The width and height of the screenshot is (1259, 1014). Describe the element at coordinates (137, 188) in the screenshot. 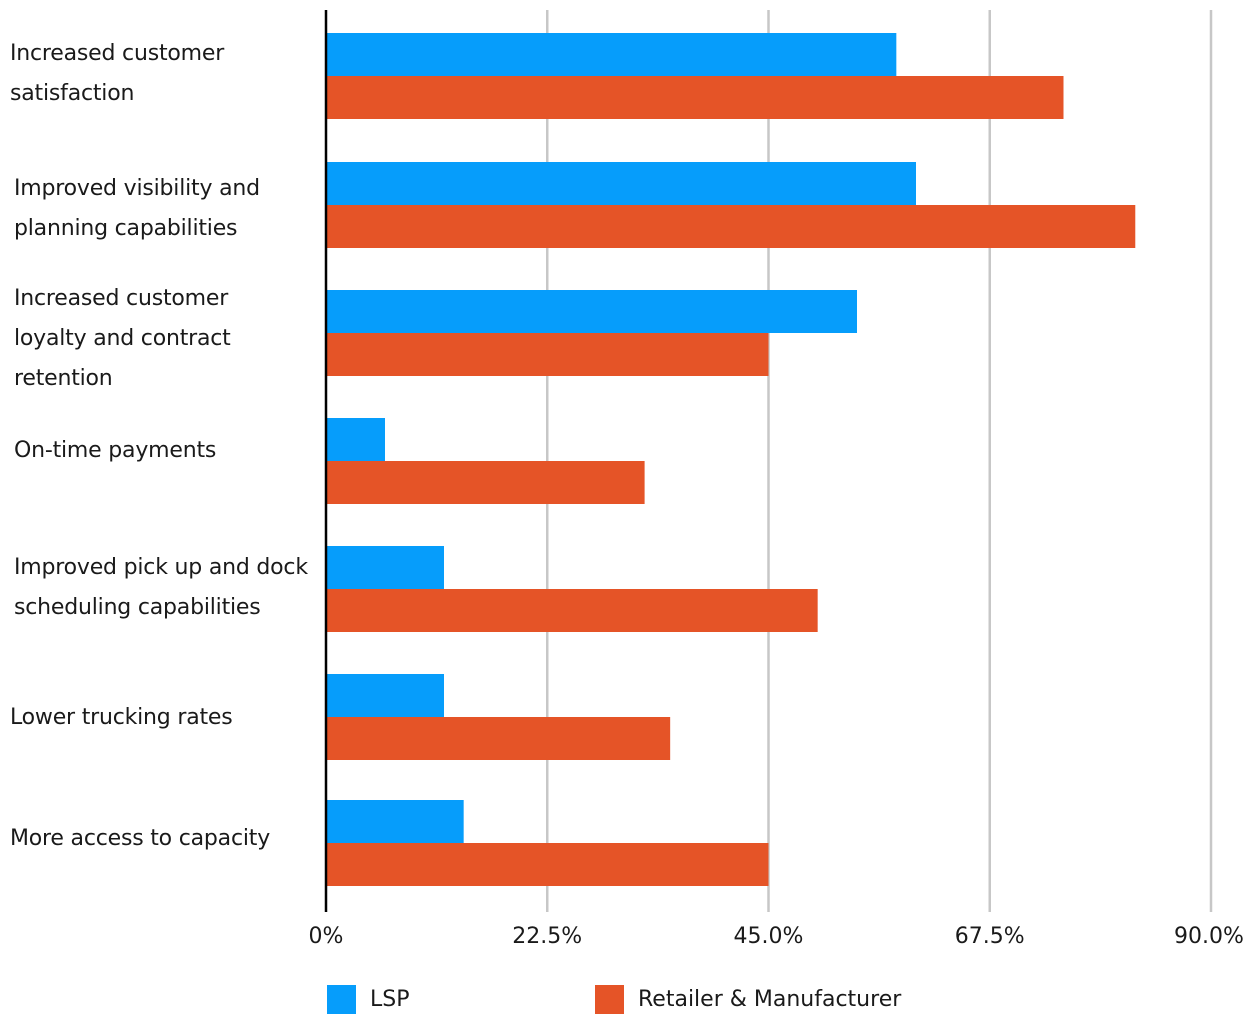

I see `category-label-line: Improved visibility and` at that location.